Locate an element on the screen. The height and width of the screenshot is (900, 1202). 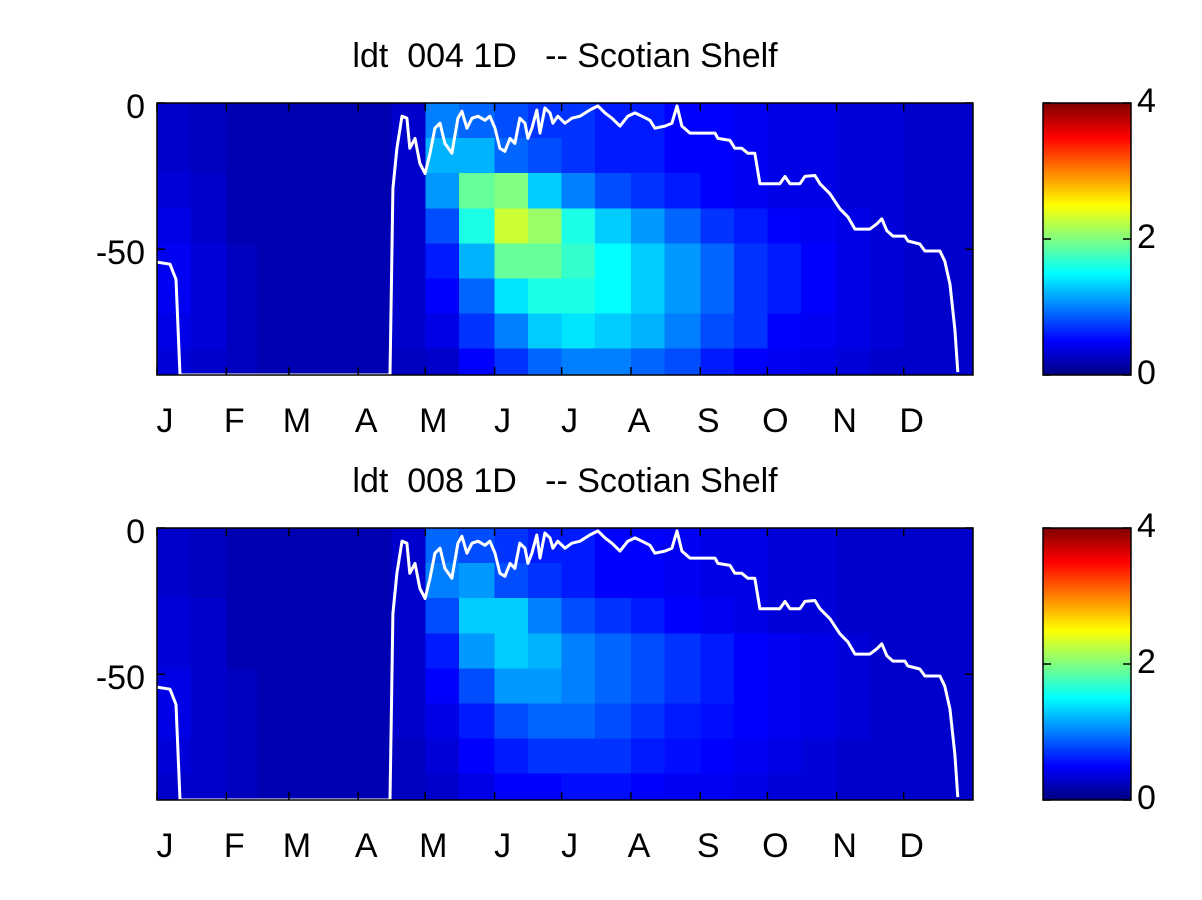
x-tick-label: M is located at coordinates (433, 846).